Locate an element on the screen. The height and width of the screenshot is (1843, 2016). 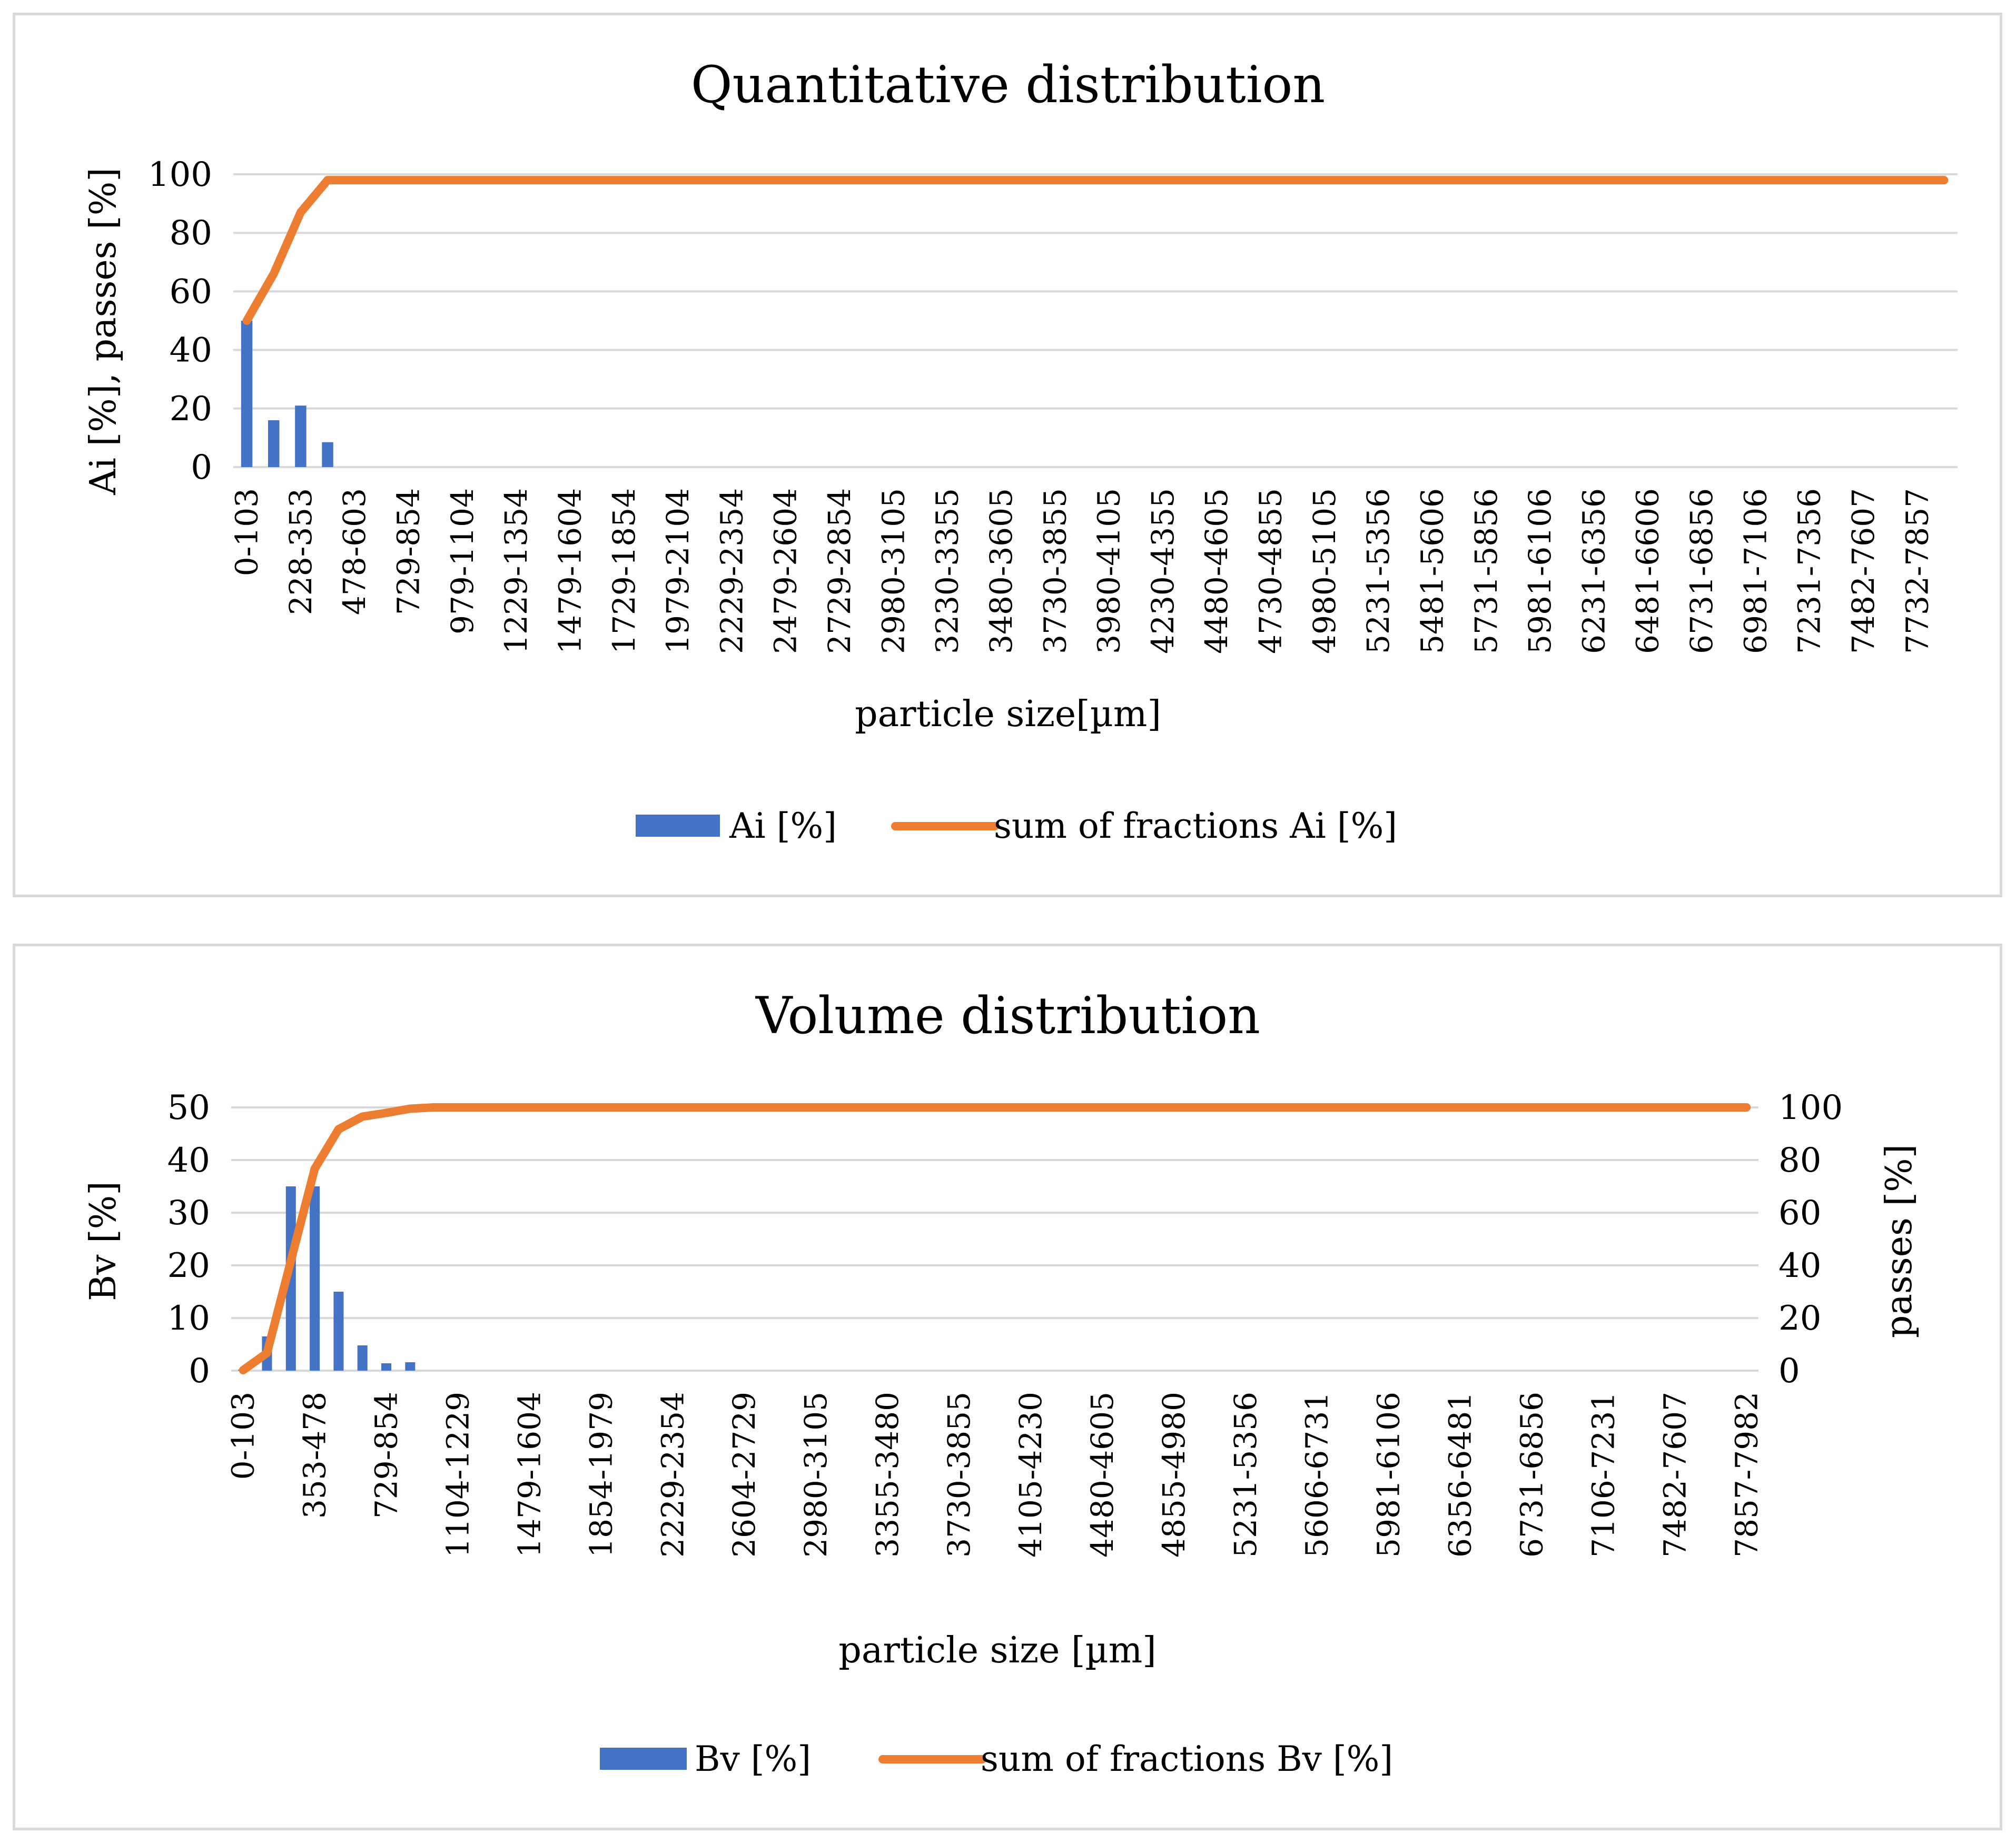
x-tick-label: 6356-6481 is located at coordinates (1460, 1475).